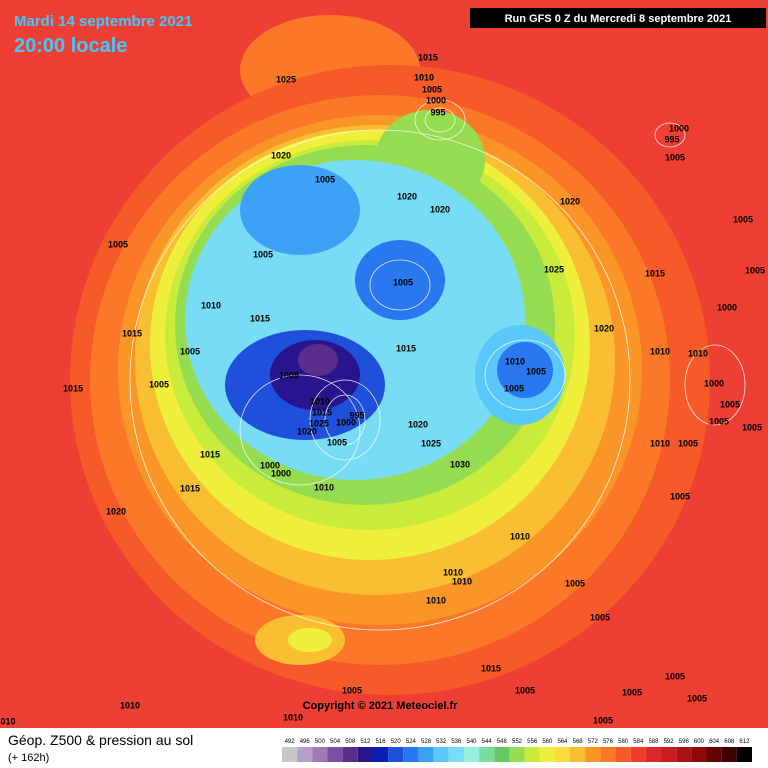 This screenshot has height=768, width=768. I want to click on scale-label: 520, so click(396, 742).